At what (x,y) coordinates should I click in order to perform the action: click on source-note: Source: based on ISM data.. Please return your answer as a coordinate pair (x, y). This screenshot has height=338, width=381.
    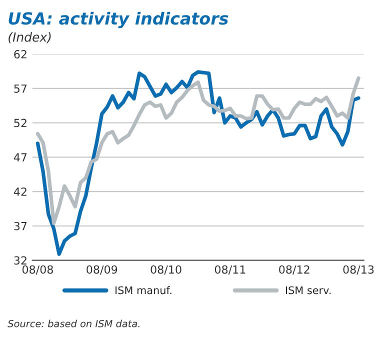
    Looking at the image, I should click on (74, 324).